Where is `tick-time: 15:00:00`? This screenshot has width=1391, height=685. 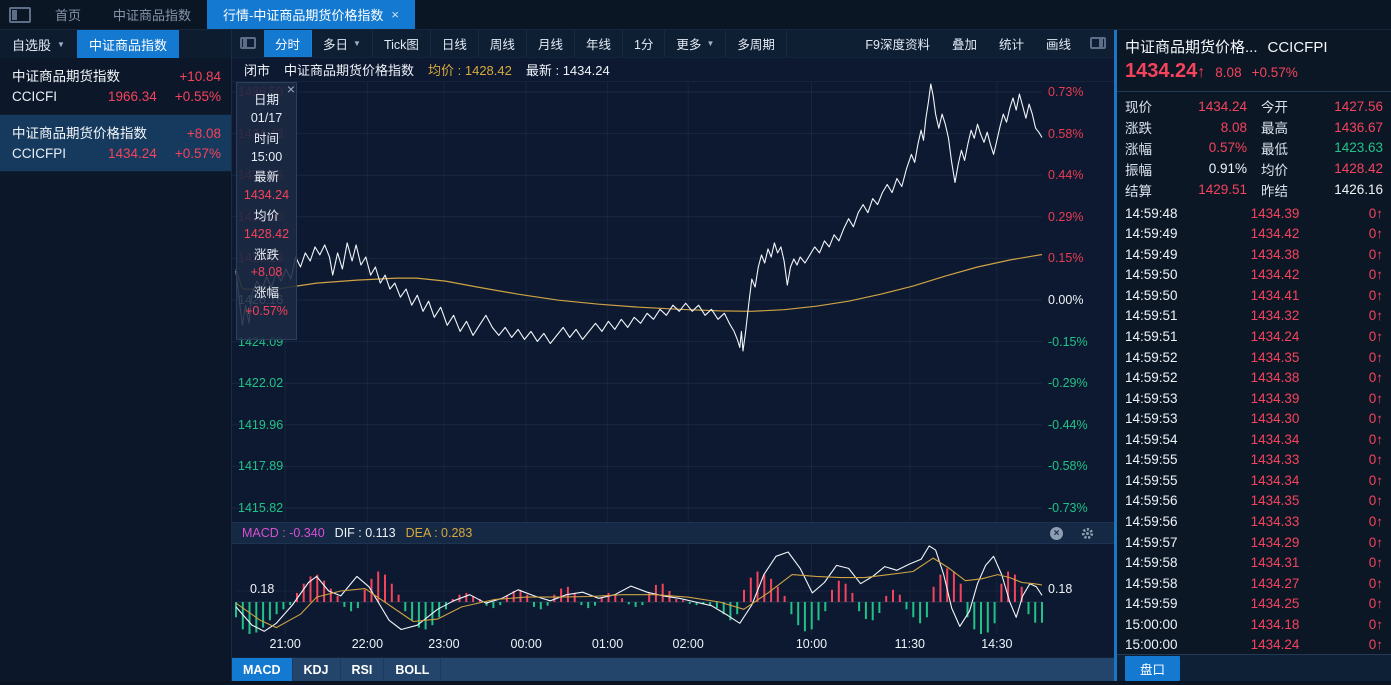
tick-time: 15:00:00 is located at coordinates (1151, 624).